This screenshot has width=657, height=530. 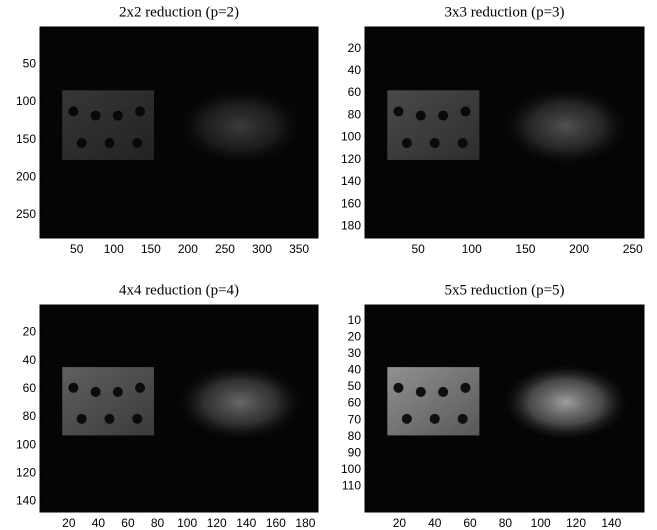 I want to click on y-tick-label: 200, so click(x=26, y=177).